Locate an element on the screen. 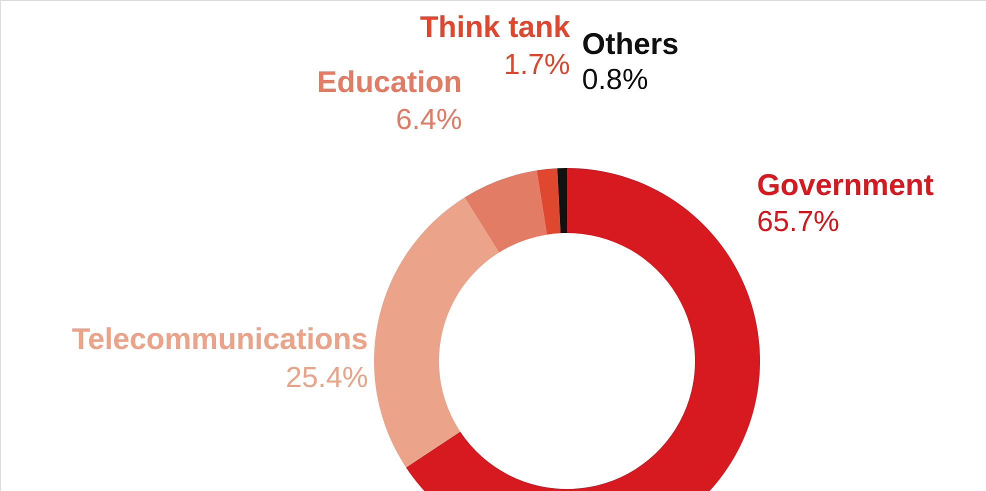 The height and width of the screenshot is (491, 986). data-label: 65.7% is located at coordinates (798, 222).